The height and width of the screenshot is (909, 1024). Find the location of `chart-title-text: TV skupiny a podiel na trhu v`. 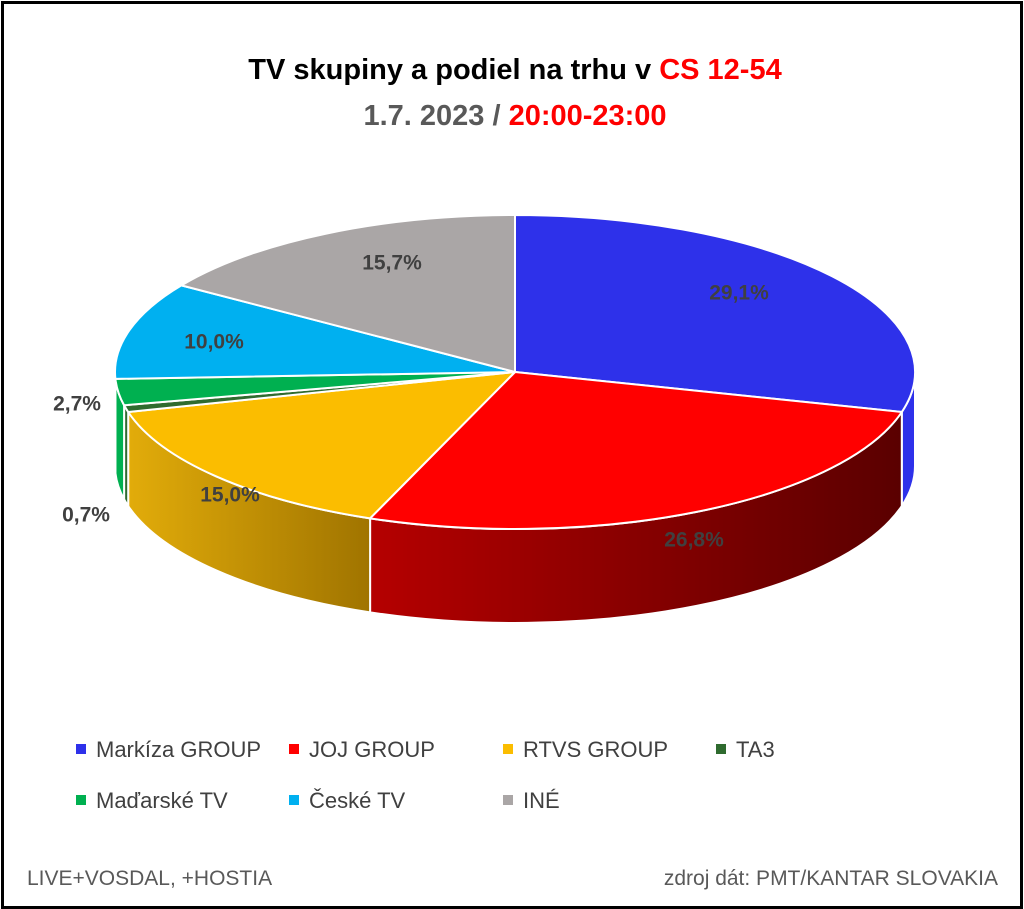

chart-title-text: TV skupiny a podiel na trhu v is located at coordinates (454, 70).